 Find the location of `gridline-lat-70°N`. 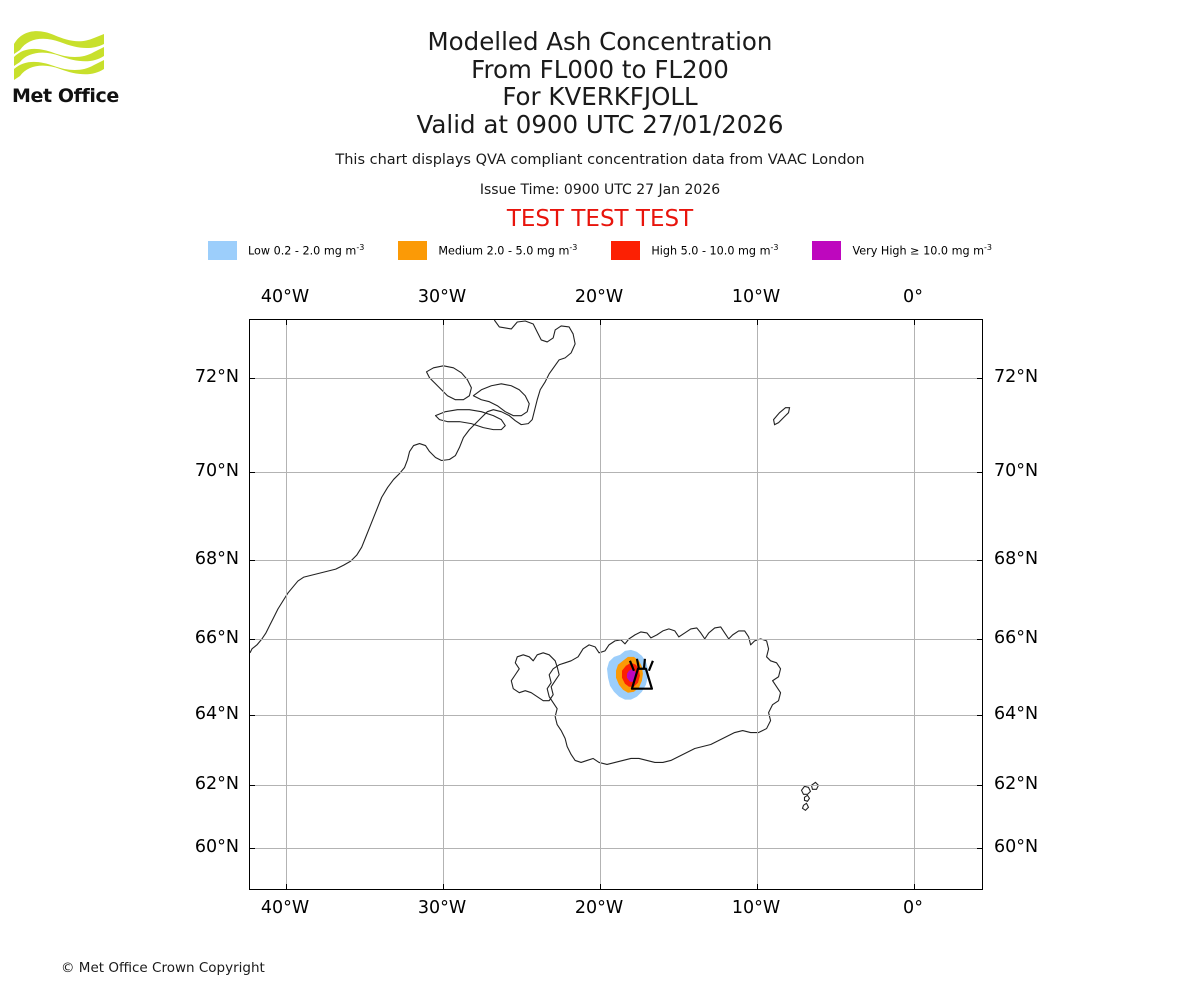

gridline-lat-70°N is located at coordinates (616, 472).